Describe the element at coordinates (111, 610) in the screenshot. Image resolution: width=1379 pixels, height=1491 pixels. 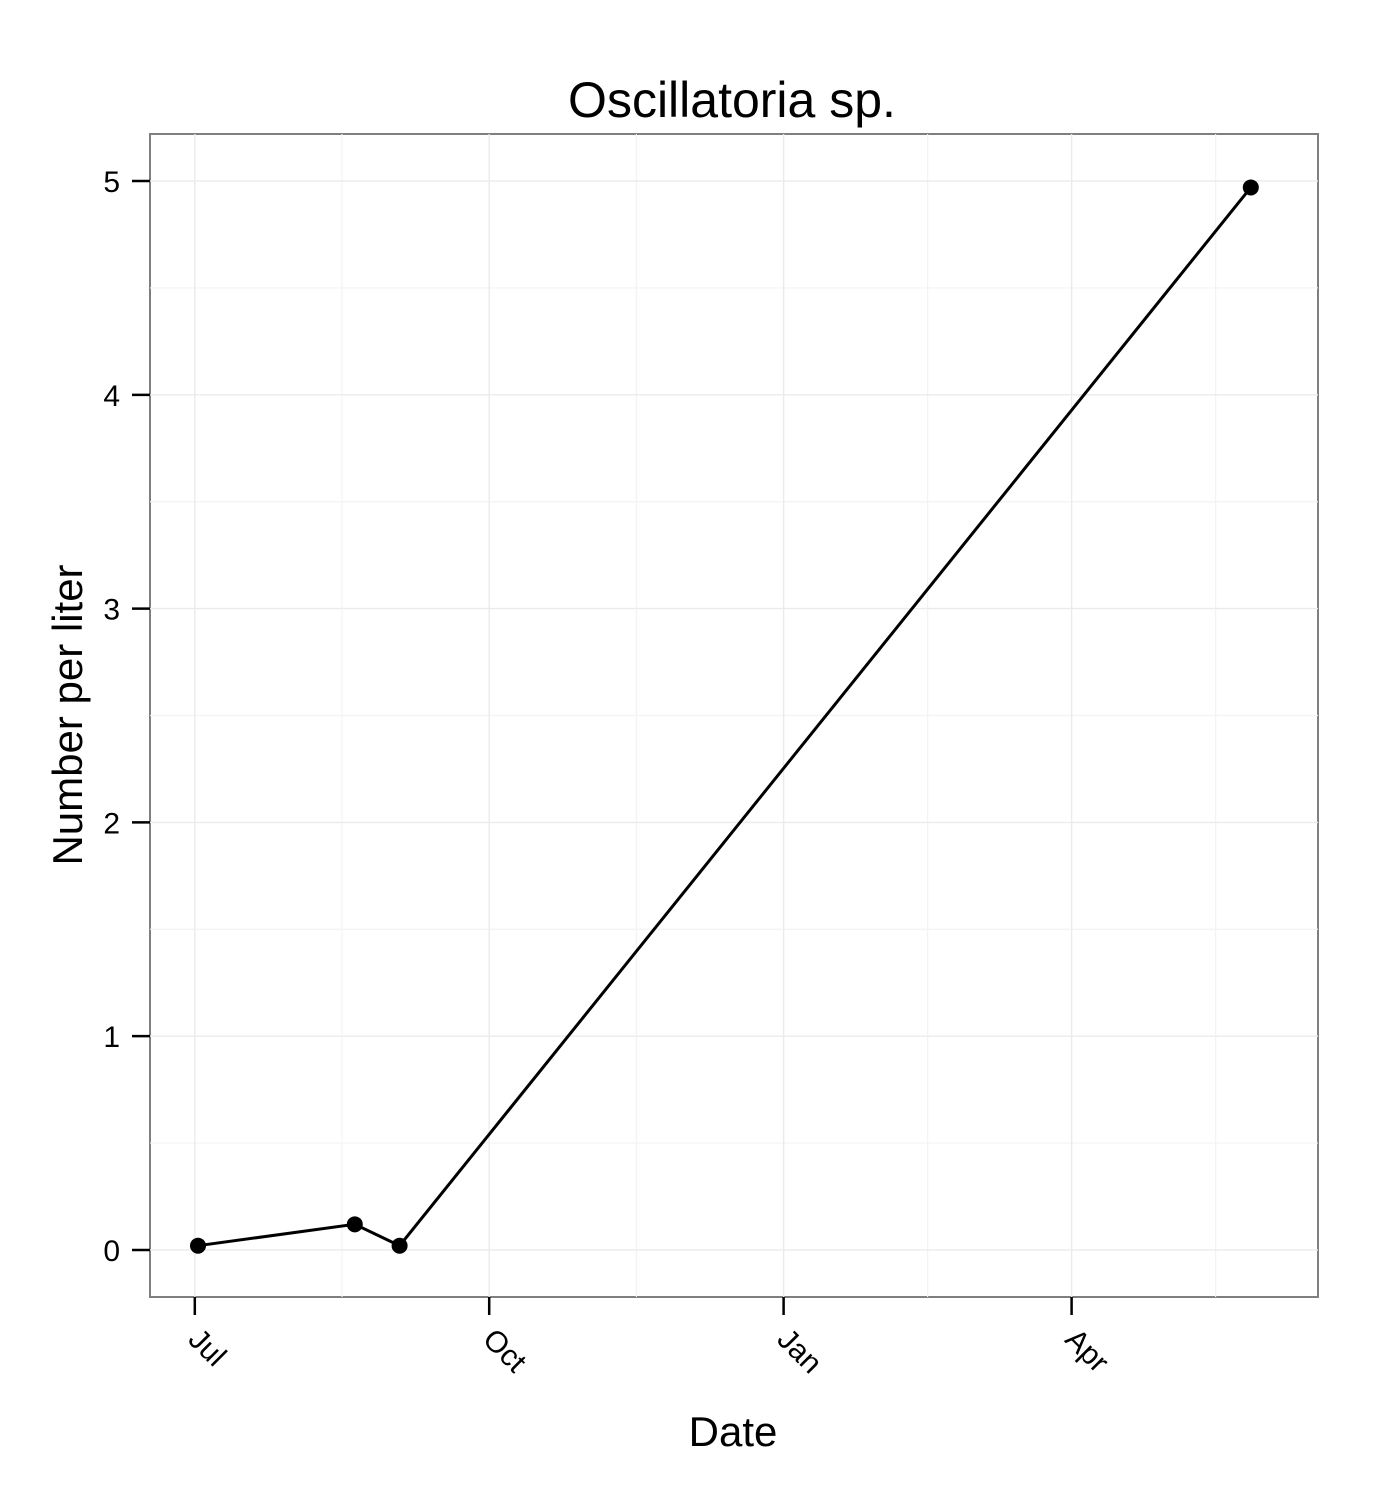
I see `y-tick-label: 3` at that location.